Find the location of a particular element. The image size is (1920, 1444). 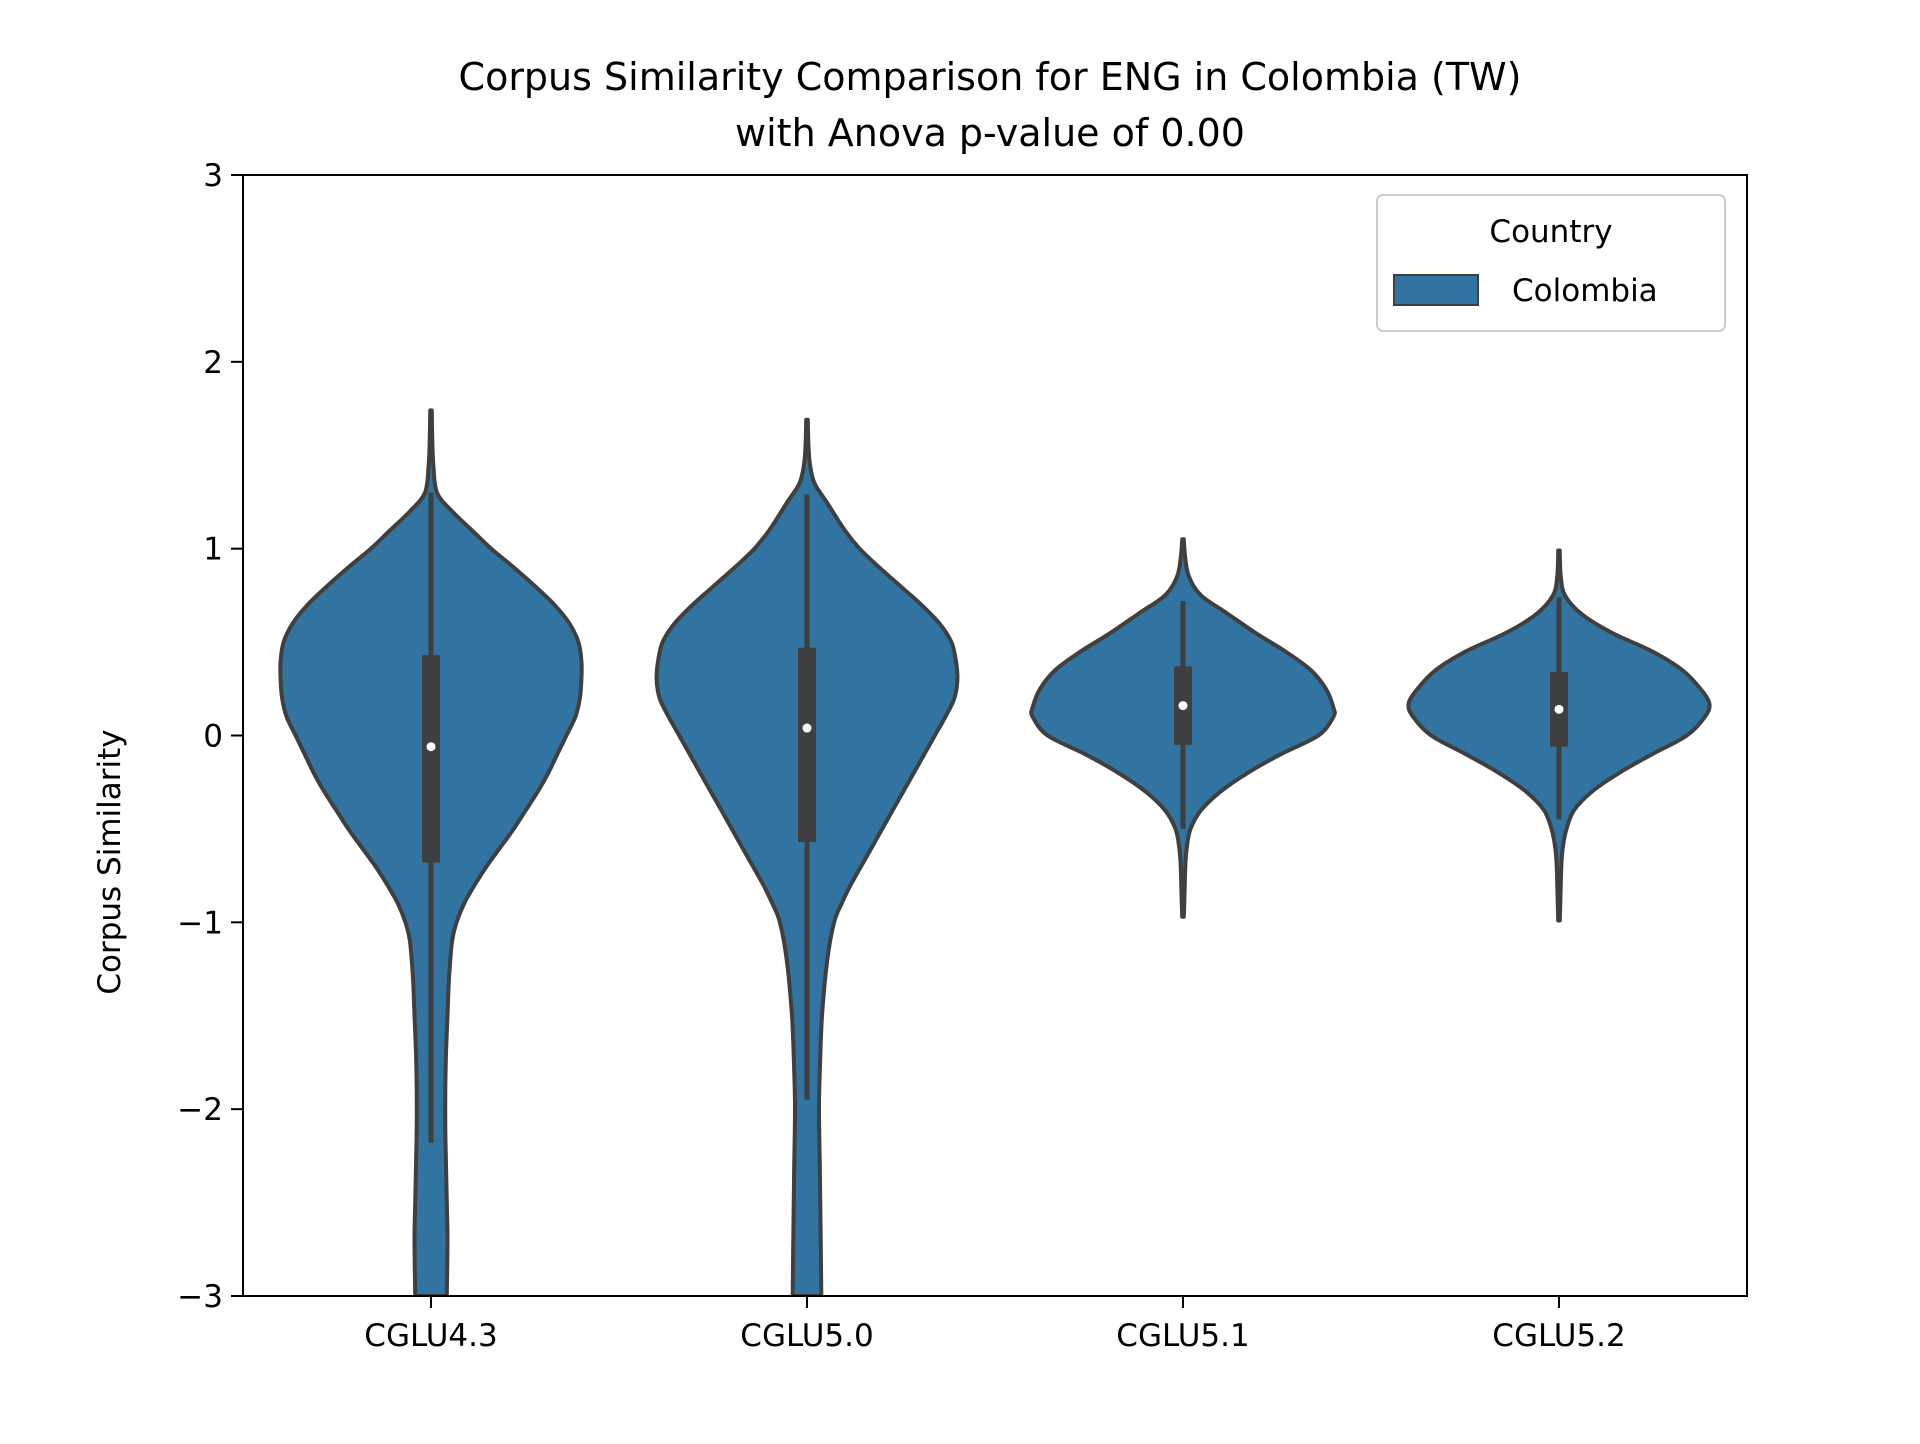

iqr-box-cglu4.3 is located at coordinates (431, 759).